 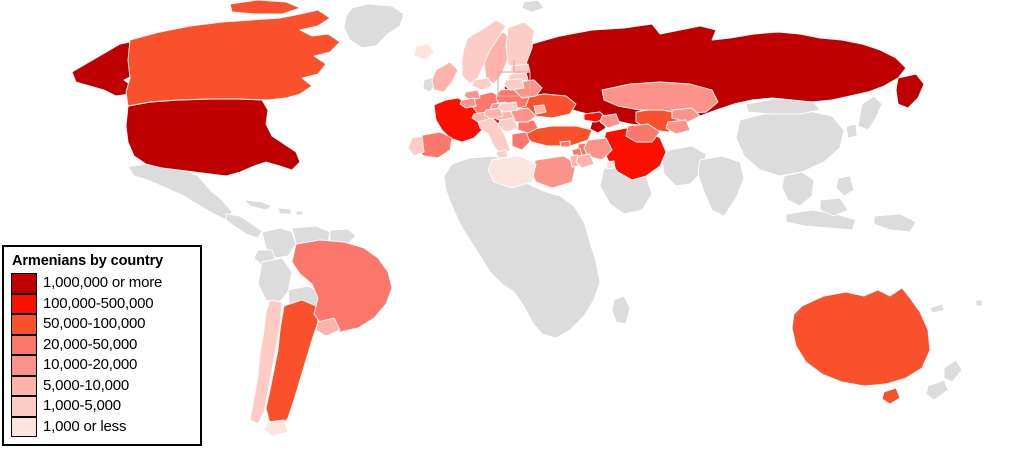 I want to click on country-bulgaria, so click(x=528, y=126).